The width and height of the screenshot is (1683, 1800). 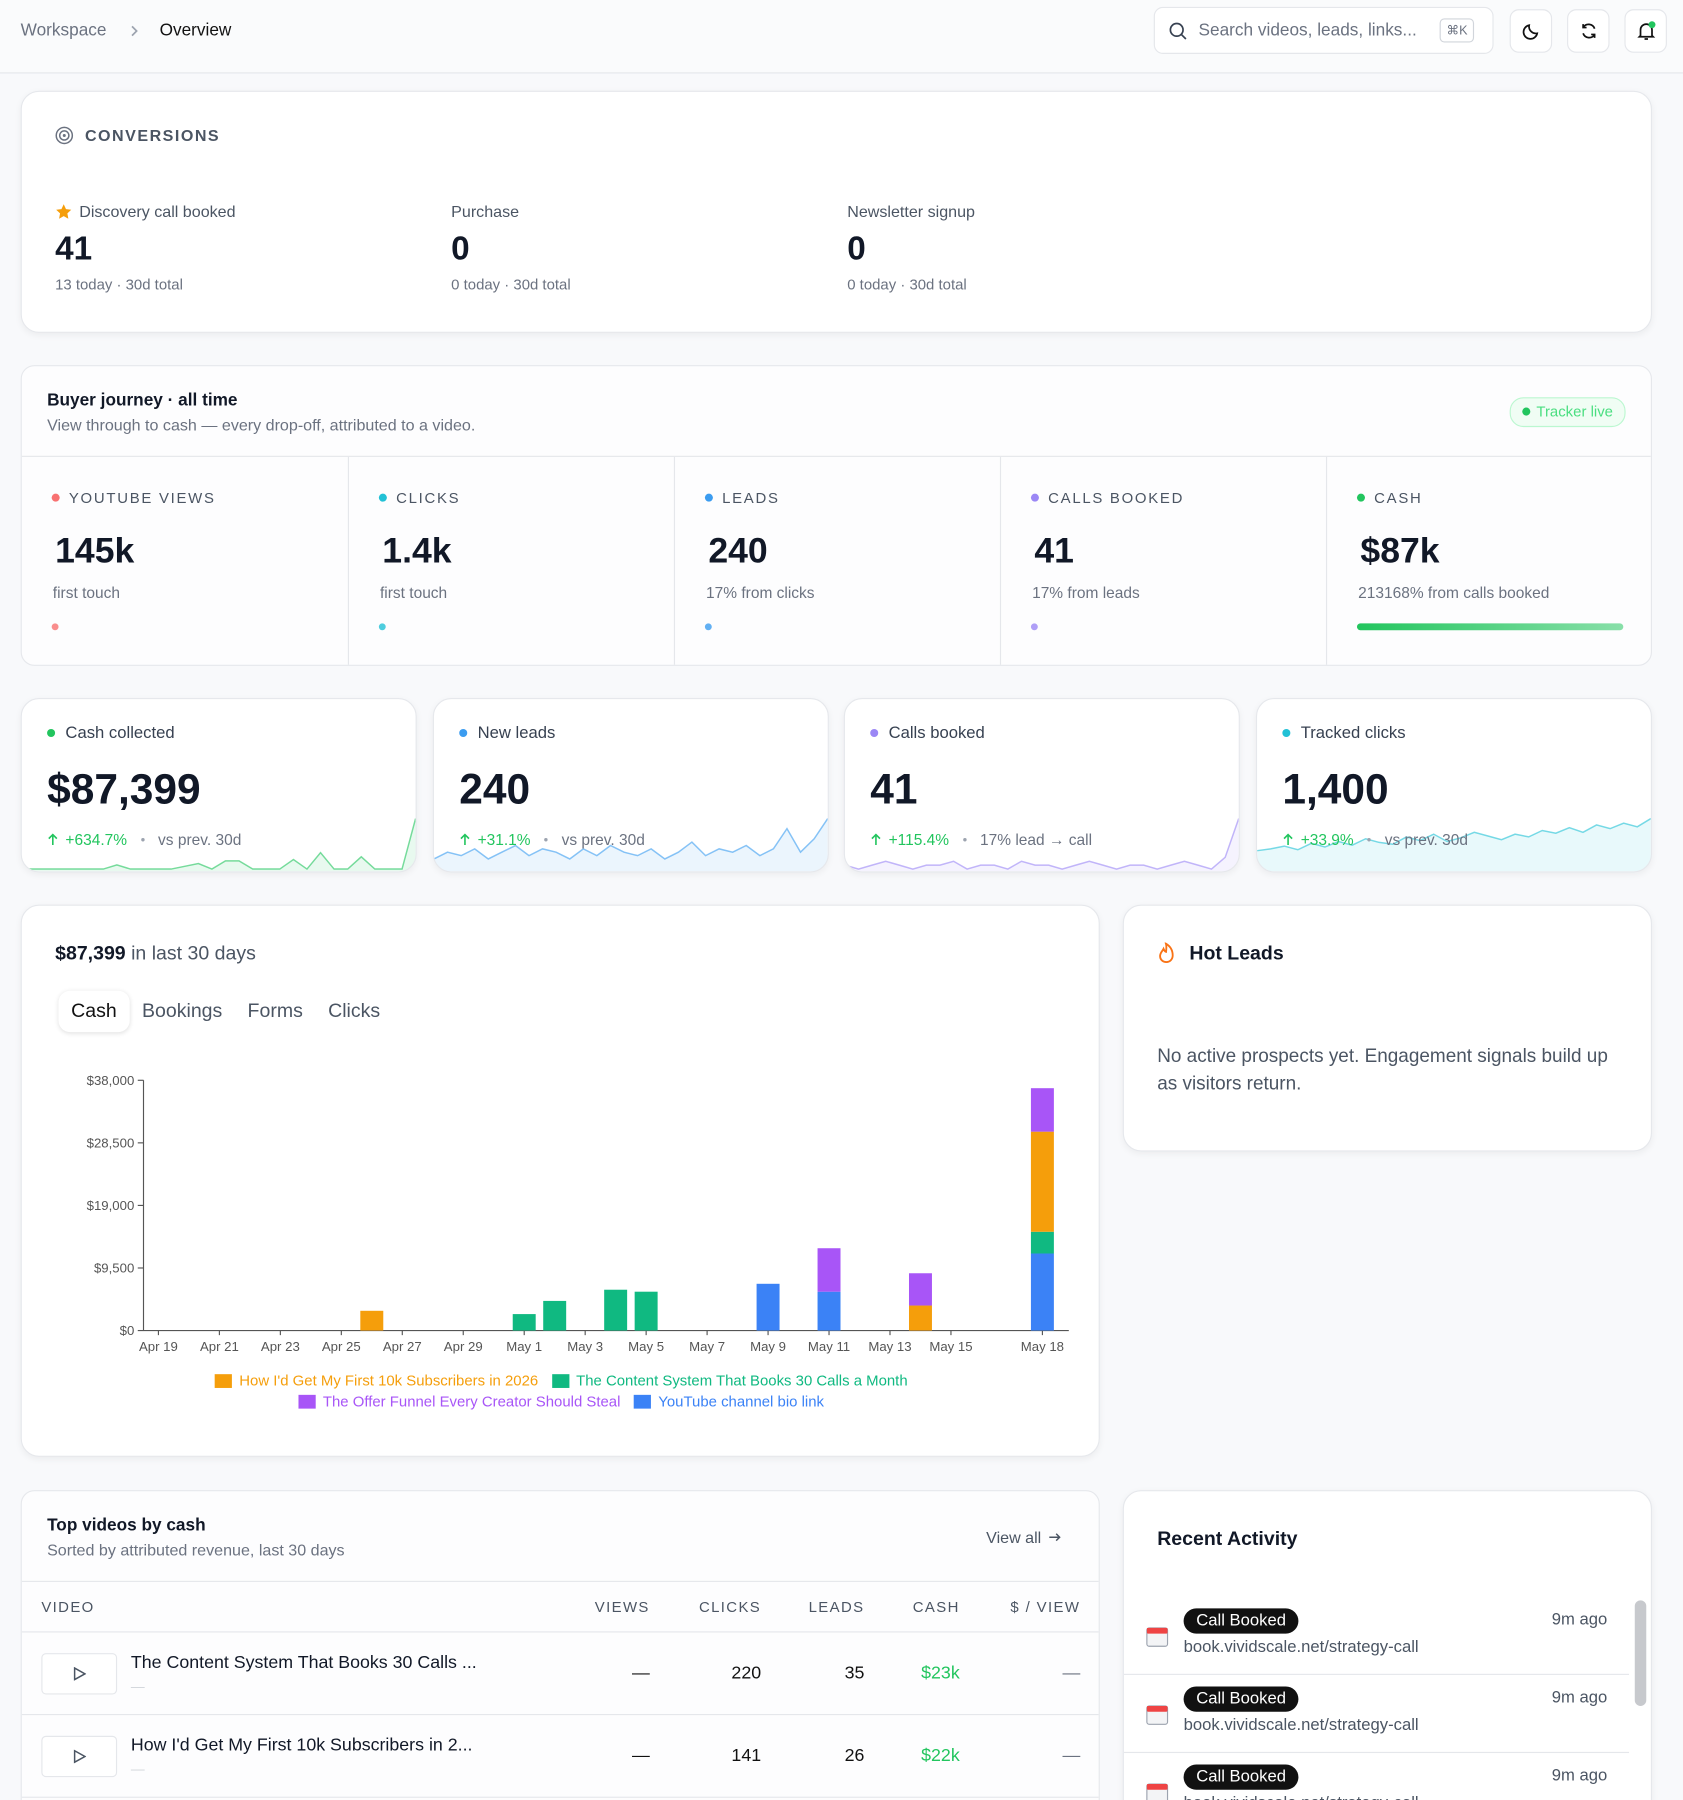 What do you see at coordinates (876, 839) in the screenshot?
I see `arrow-shape` at bounding box center [876, 839].